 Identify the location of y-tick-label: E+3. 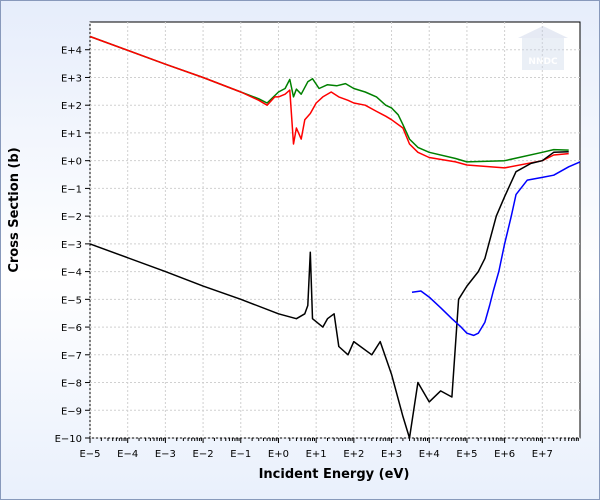
(71, 78).